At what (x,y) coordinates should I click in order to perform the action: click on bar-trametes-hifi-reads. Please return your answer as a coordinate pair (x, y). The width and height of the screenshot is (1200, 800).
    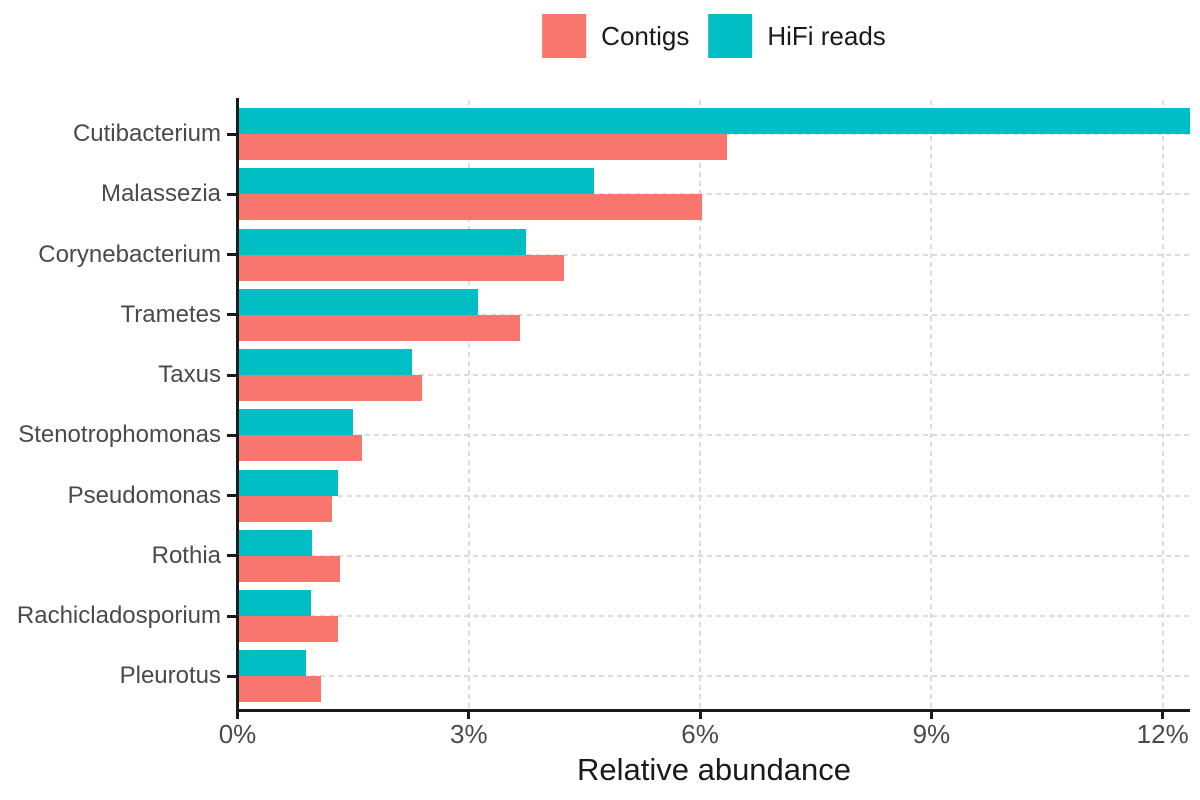
    Looking at the image, I should click on (358, 301).